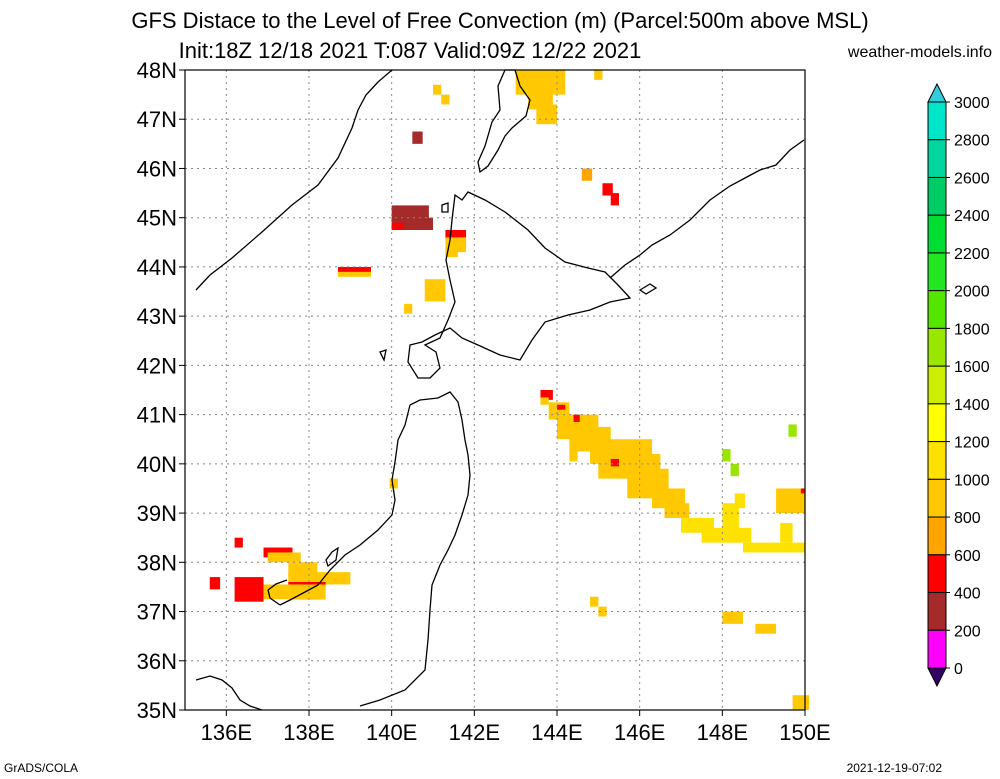 Image resolution: width=1000 pixels, height=779 pixels. I want to click on lat-label: 40N, so click(157, 464).